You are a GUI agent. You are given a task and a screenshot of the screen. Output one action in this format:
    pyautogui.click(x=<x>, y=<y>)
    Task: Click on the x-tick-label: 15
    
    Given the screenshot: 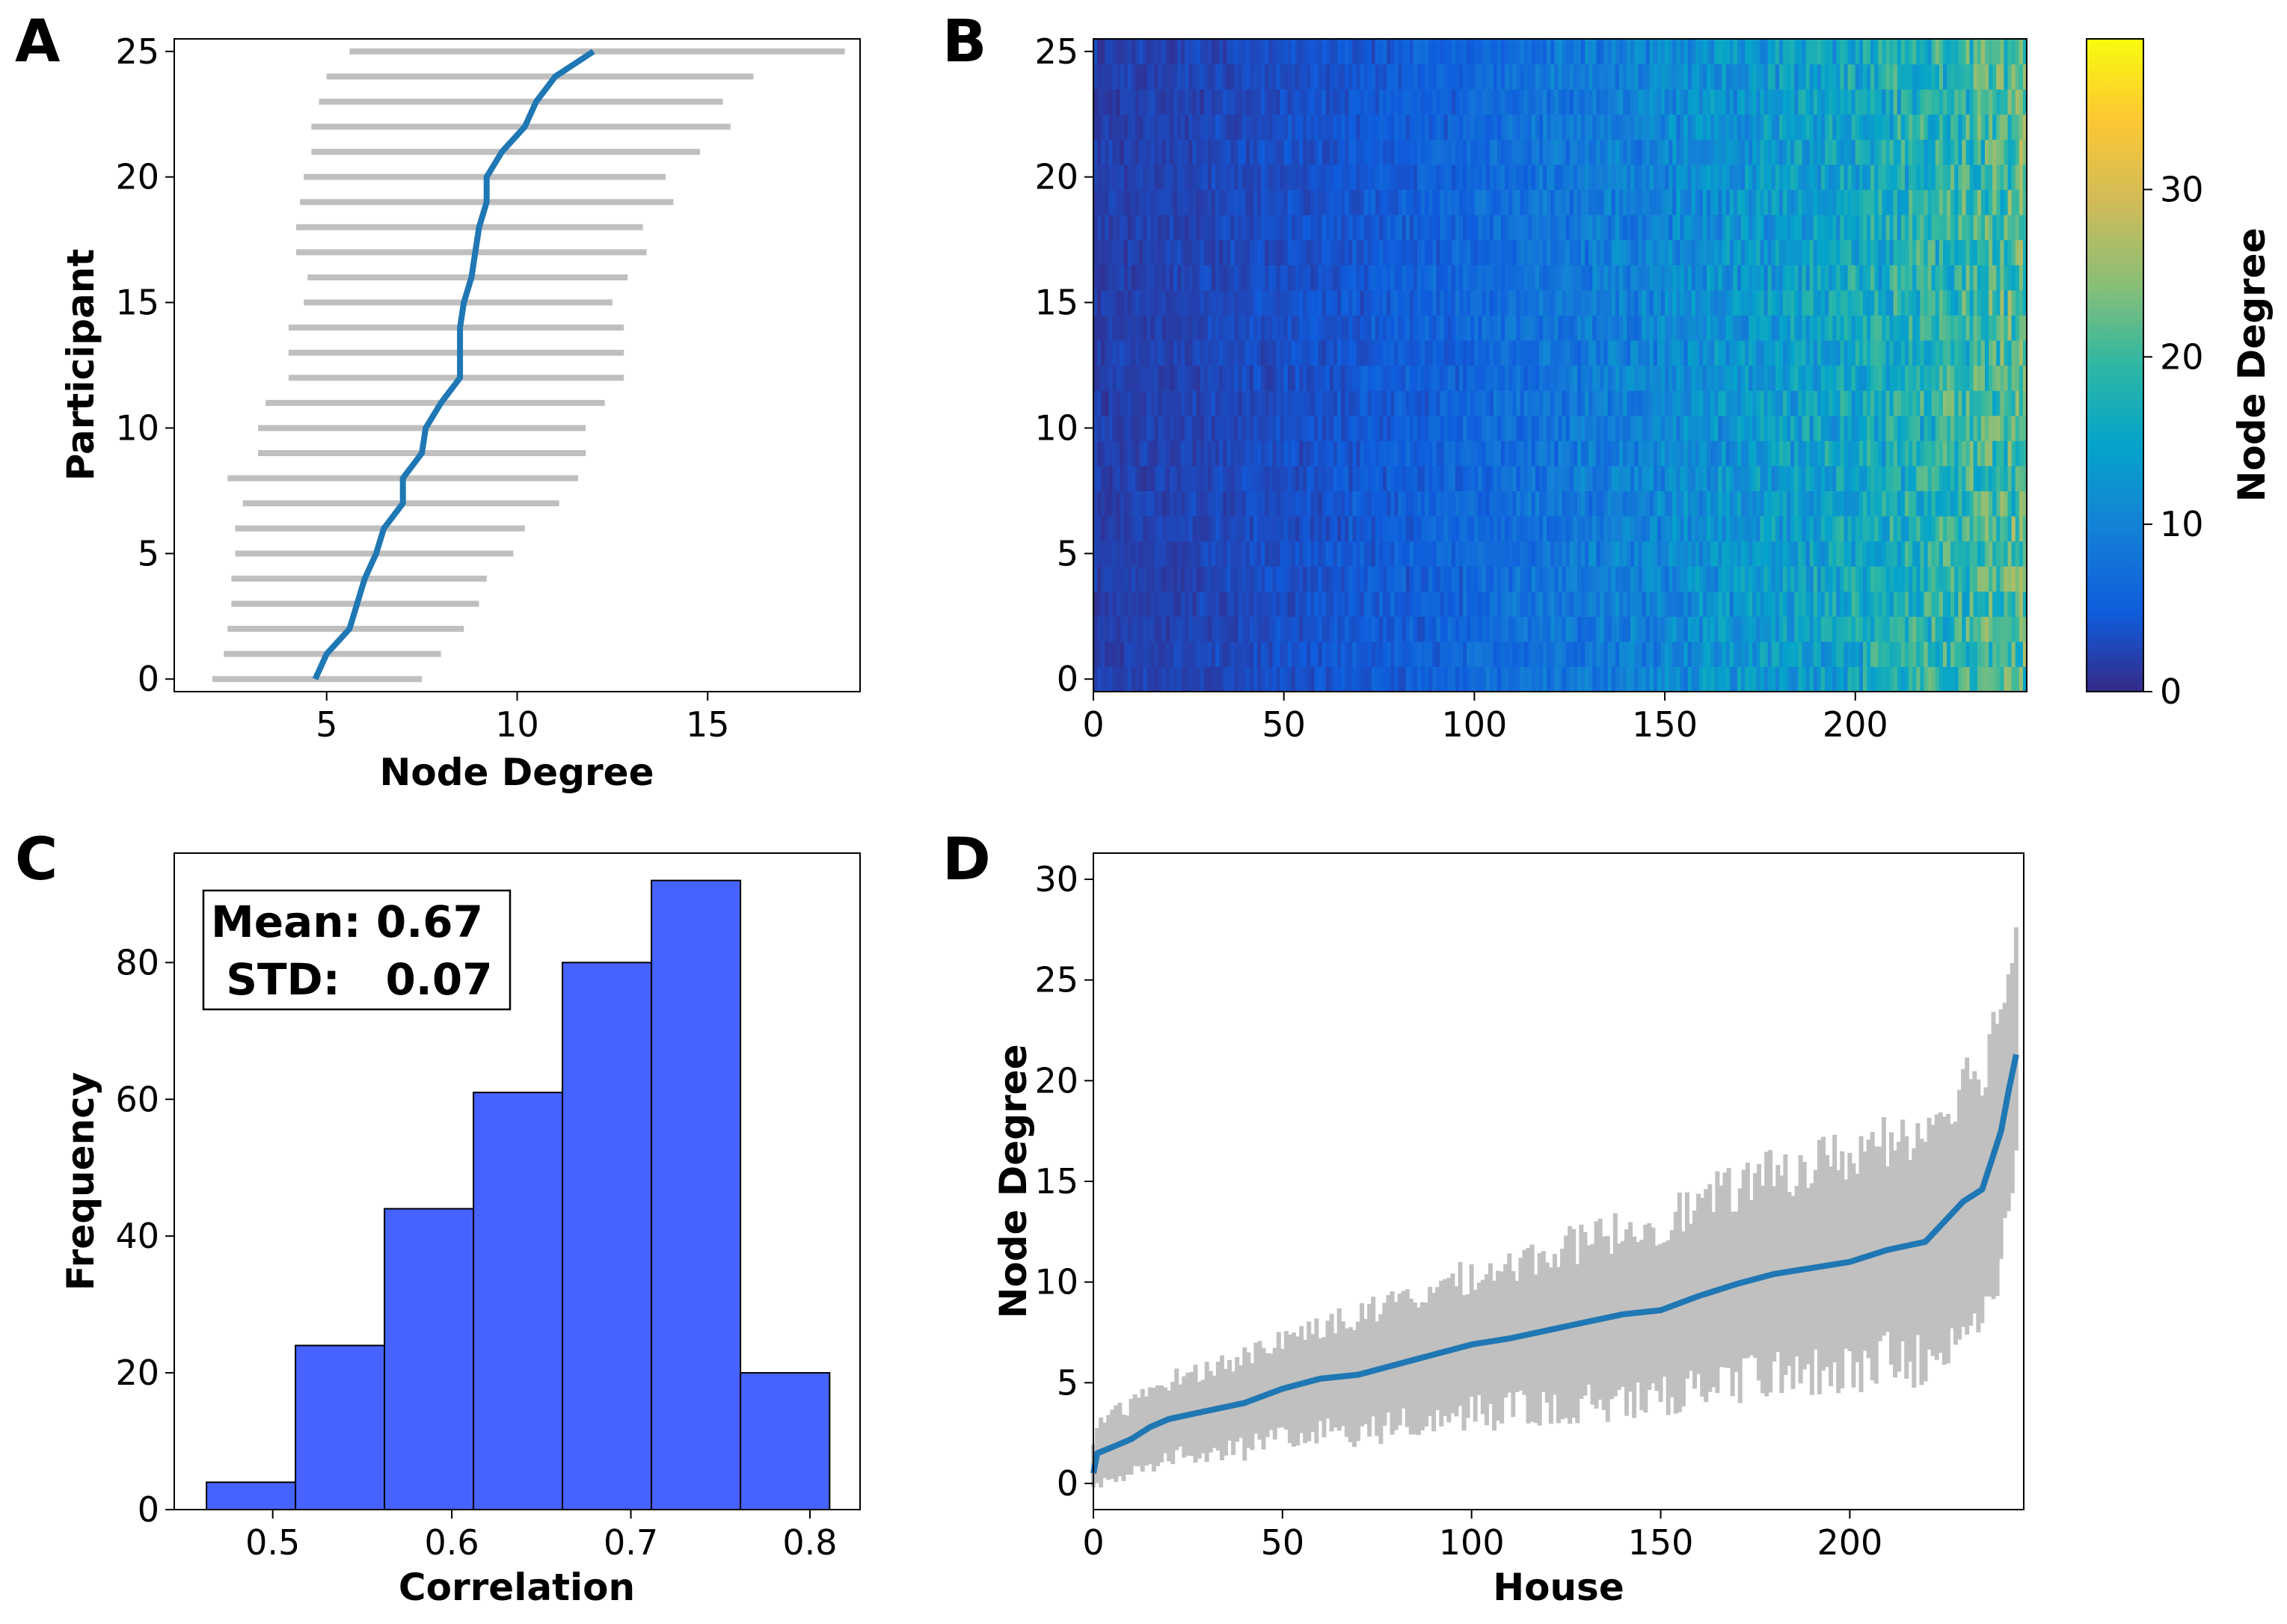 What is the action you would take?
    pyautogui.click(x=708, y=724)
    